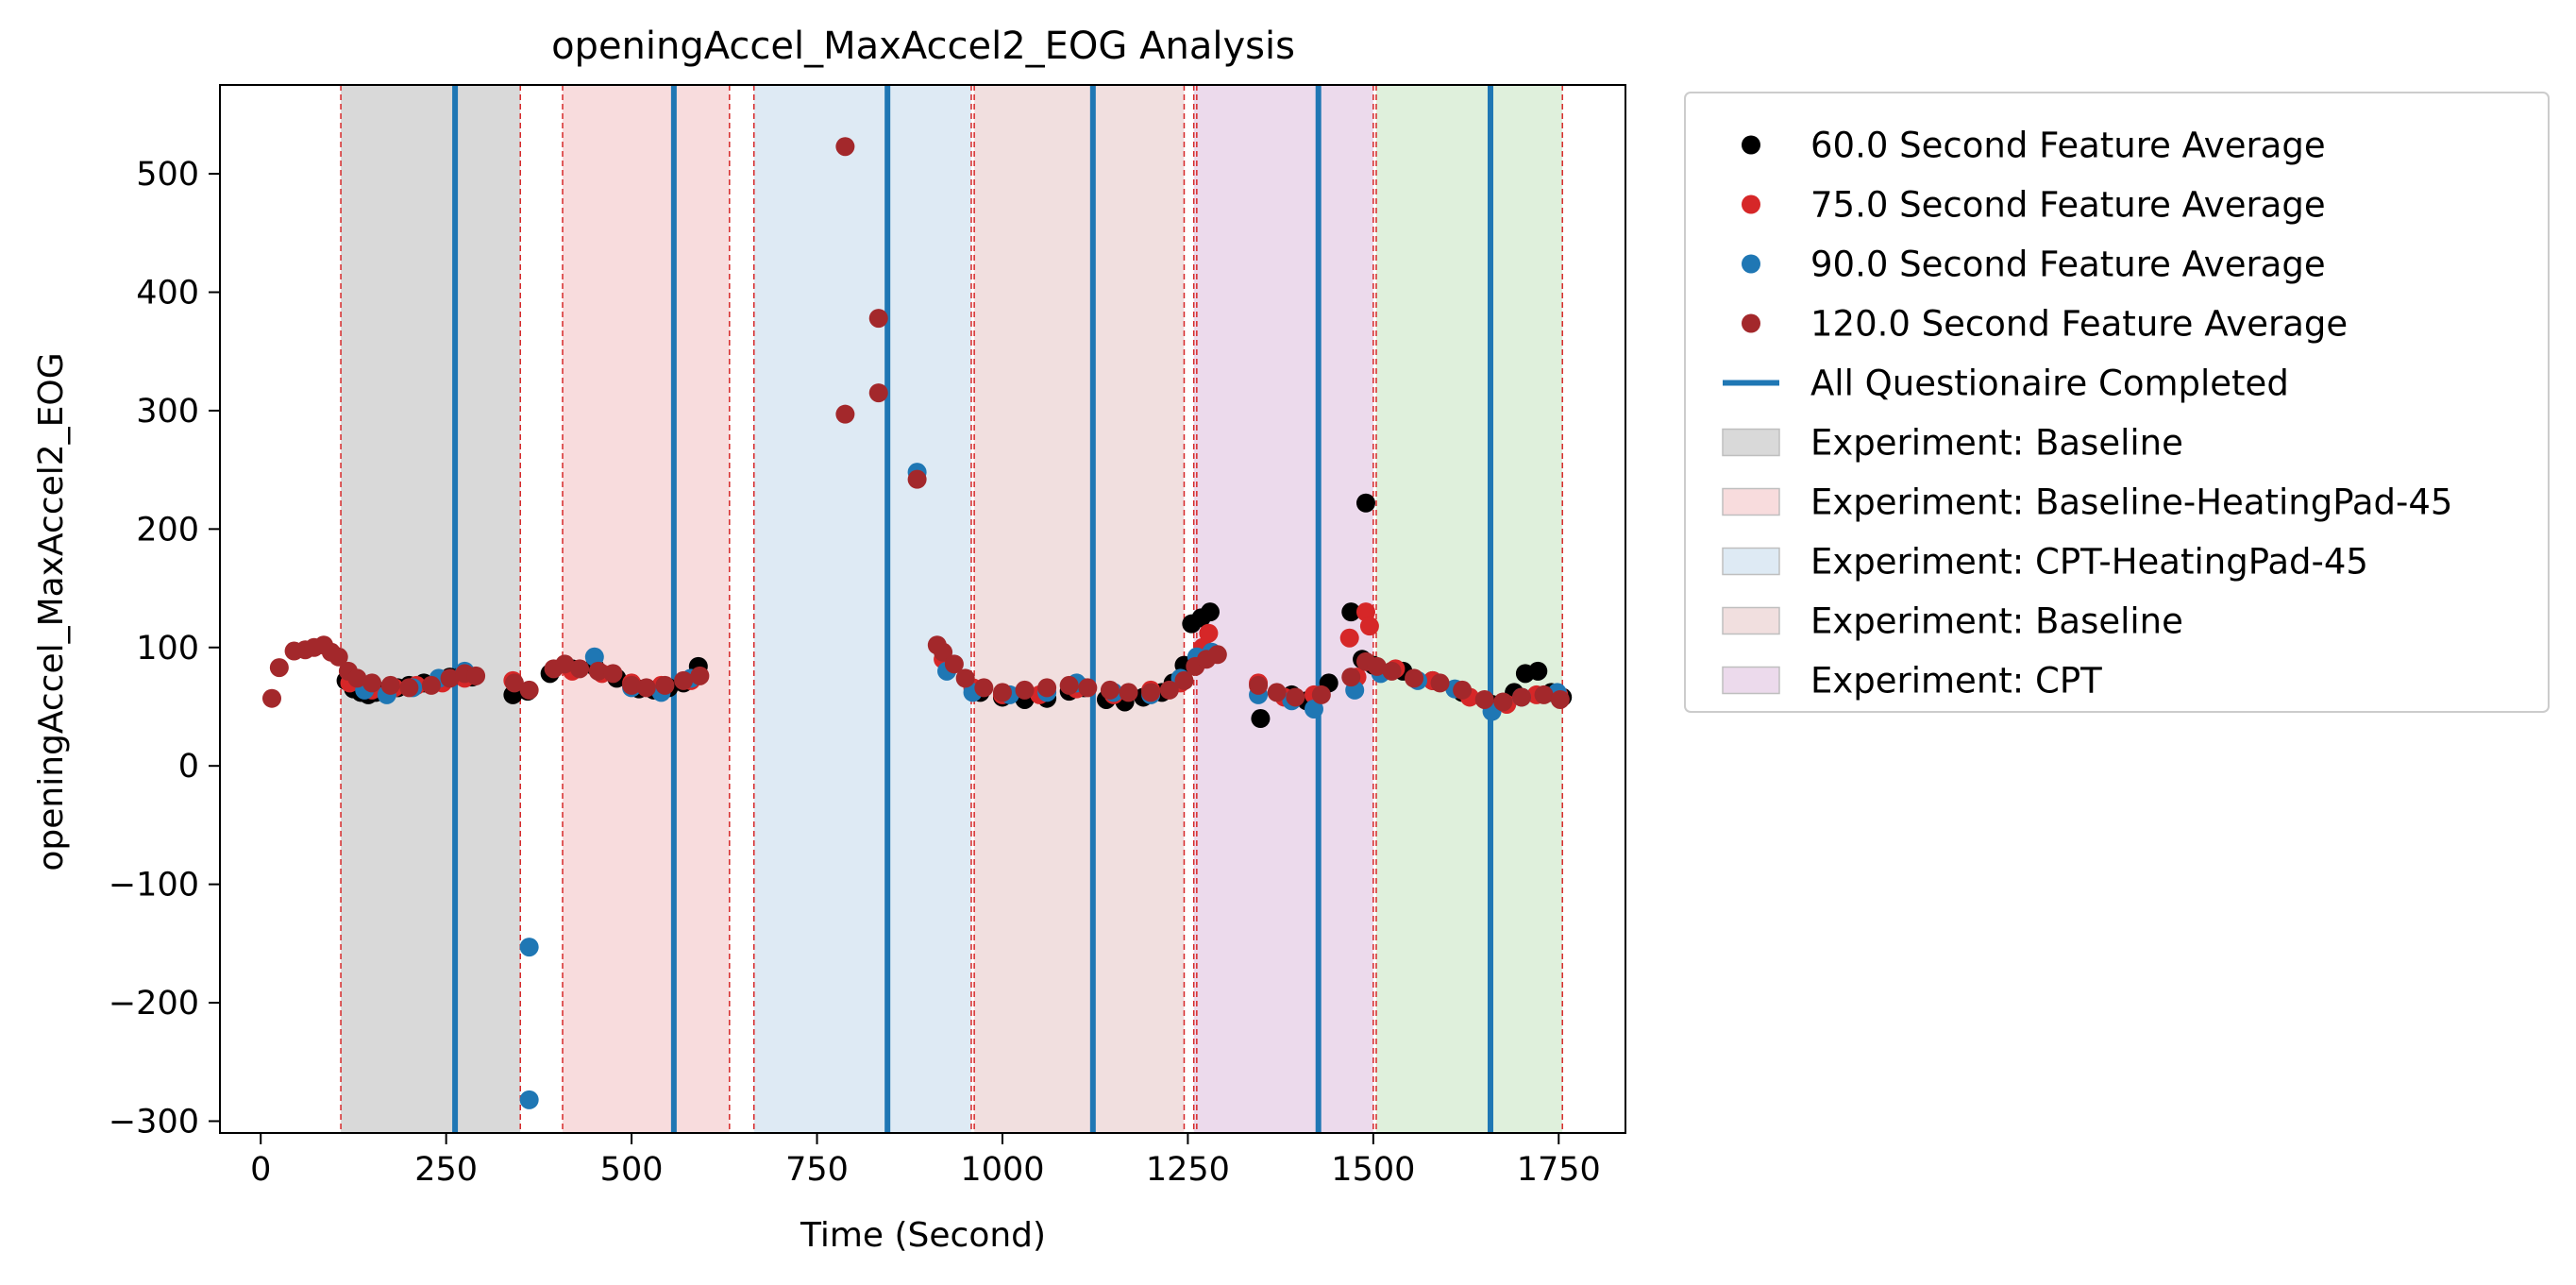  What do you see at coordinates (2079, 324) in the screenshot?
I see `legend-label-3: 120.0 Second Feature Average` at bounding box center [2079, 324].